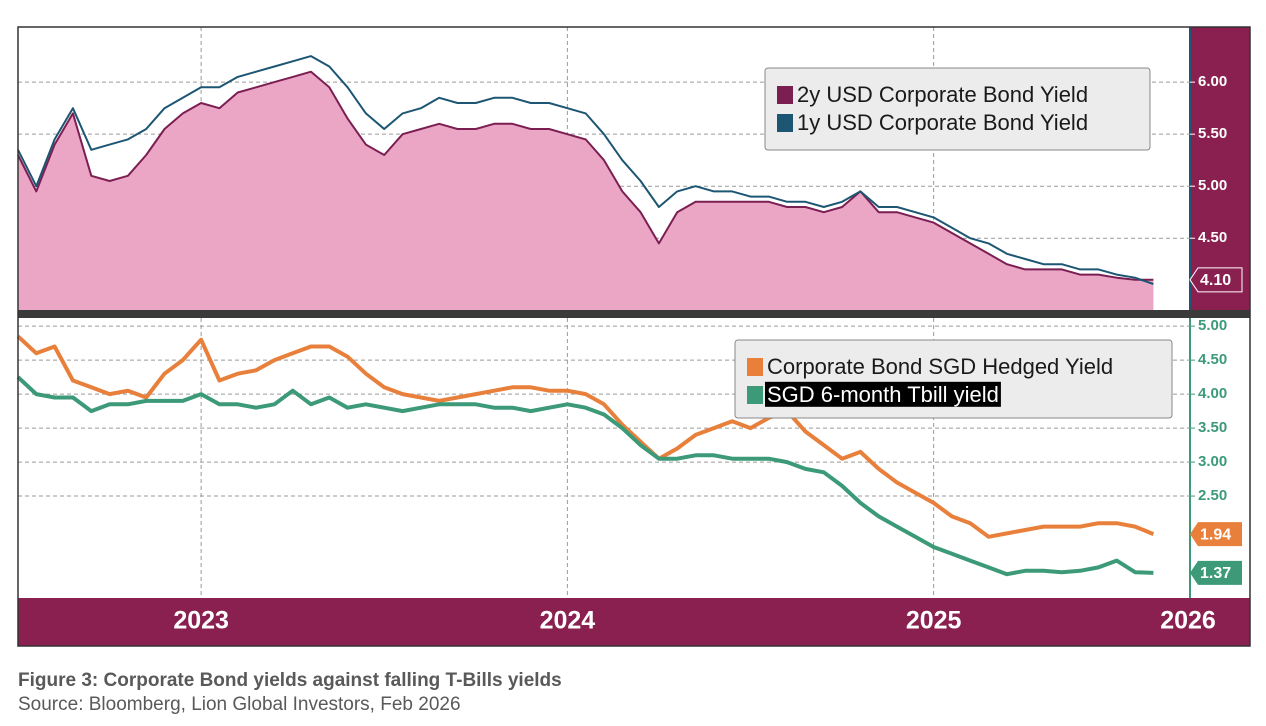  I want to click on legend-label: 2y USD Corporate Bond Yield, so click(942, 94).